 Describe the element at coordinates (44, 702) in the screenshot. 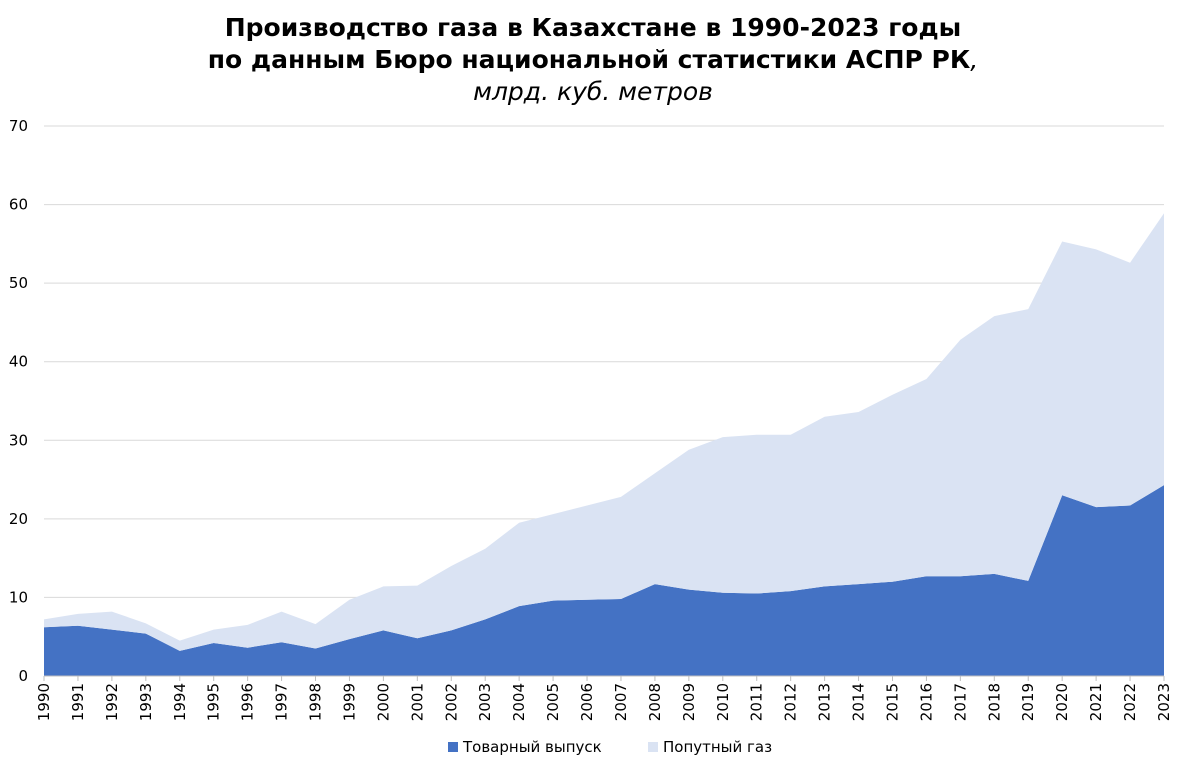

I see `x-tick-label: 1990` at that location.